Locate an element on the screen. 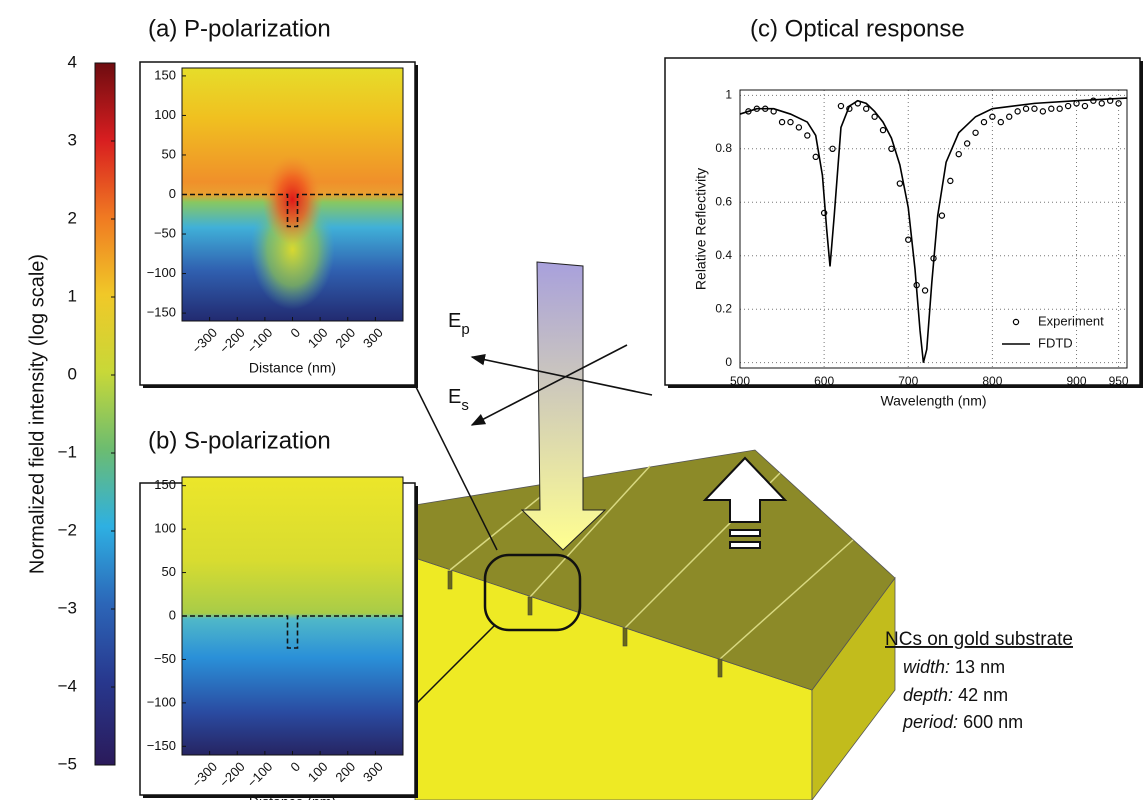 The width and height of the screenshot is (1145, 800). field-label: Ep is located at coordinates (459, 324).